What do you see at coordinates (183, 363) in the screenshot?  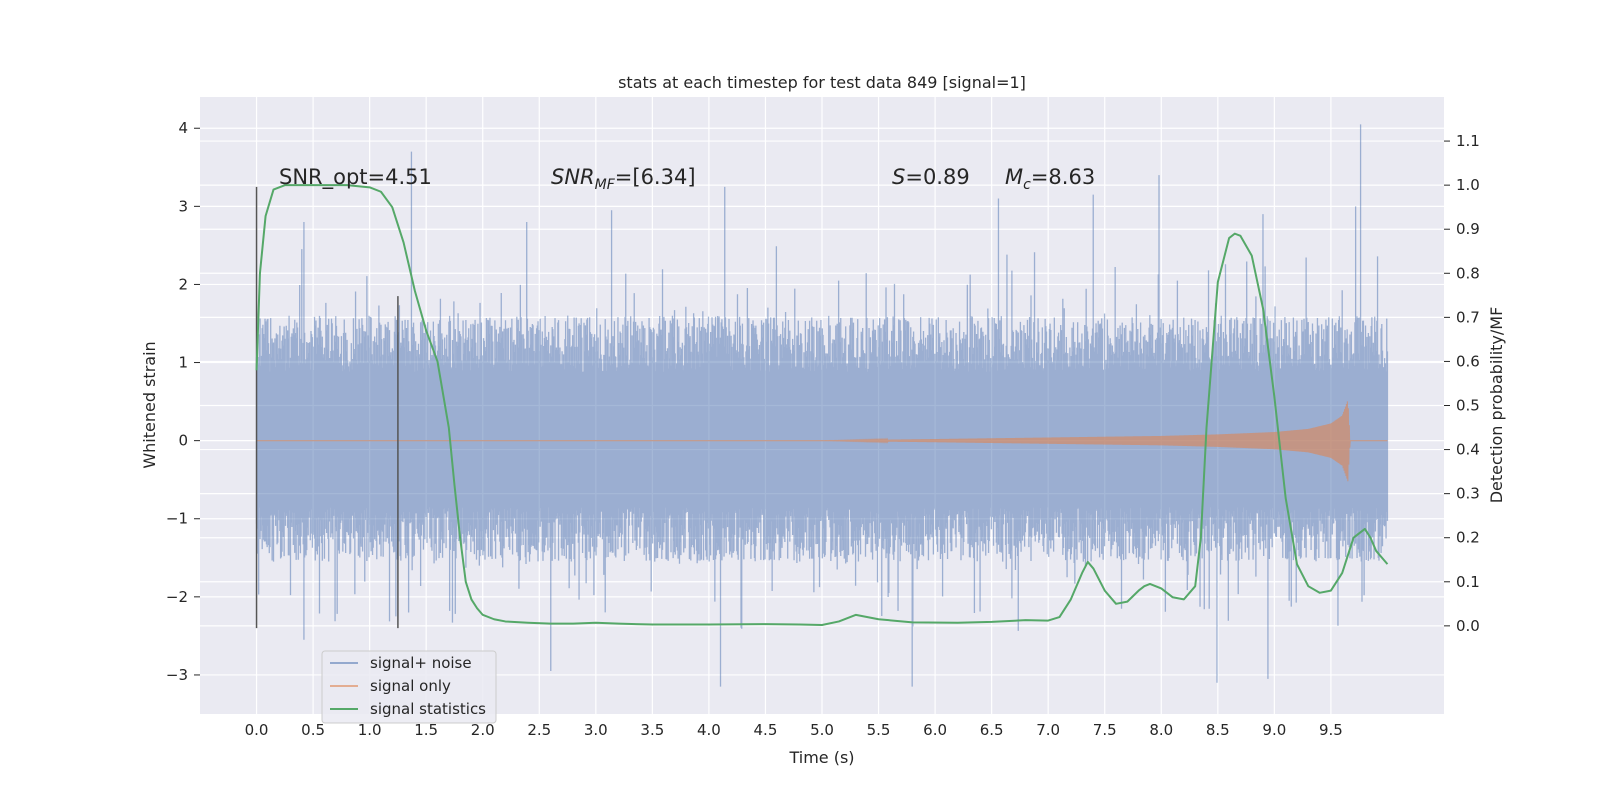 I see `y-tick-label: 1` at bounding box center [183, 363].